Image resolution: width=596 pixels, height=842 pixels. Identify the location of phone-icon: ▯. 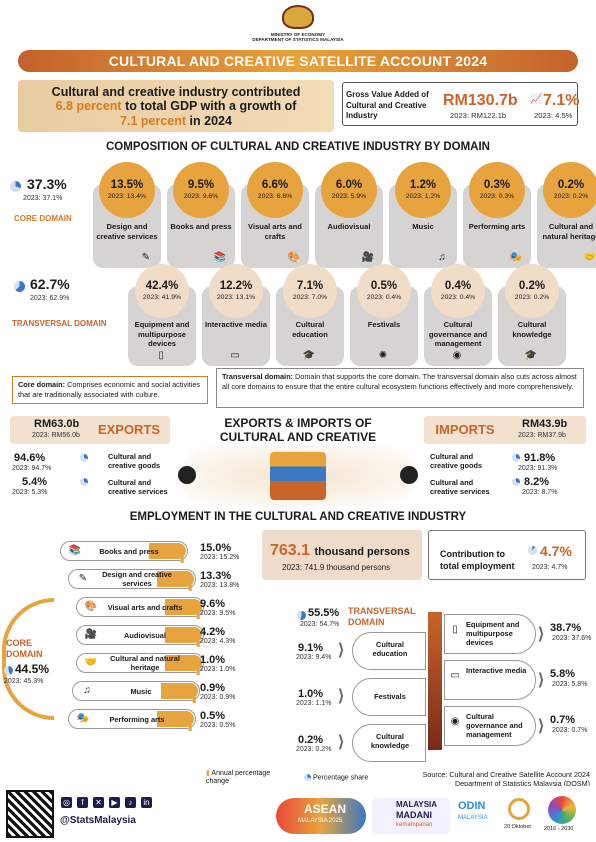
(161, 355).